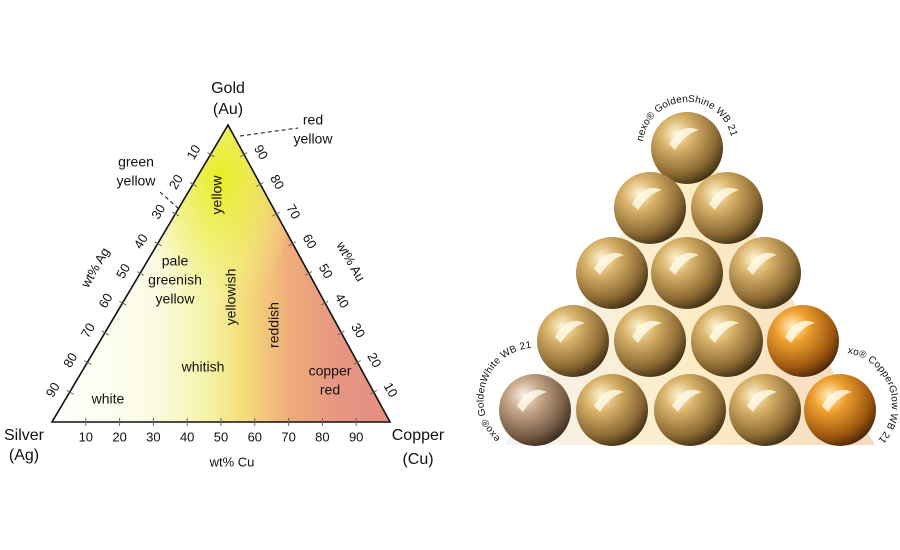  What do you see at coordinates (274, 325) in the screenshot?
I see `region-label: reddish` at bounding box center [274, 325].